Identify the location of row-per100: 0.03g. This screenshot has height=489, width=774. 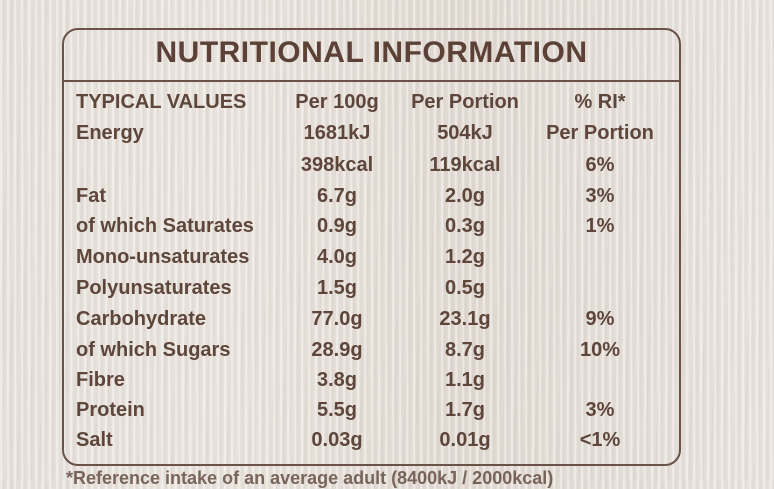
(337, 440).